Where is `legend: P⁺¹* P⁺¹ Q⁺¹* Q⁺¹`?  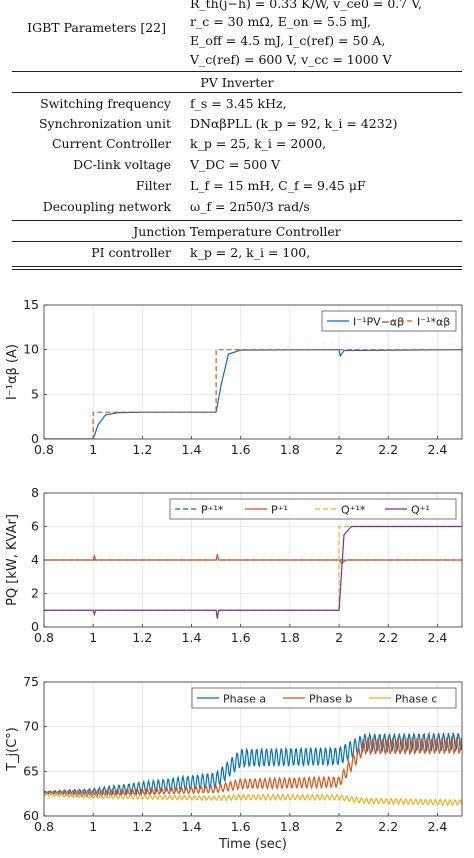
legend: P⁺¹* P⁺¹ Q⁺¹* Q⁺¹ is located at coordinates (313, 509).